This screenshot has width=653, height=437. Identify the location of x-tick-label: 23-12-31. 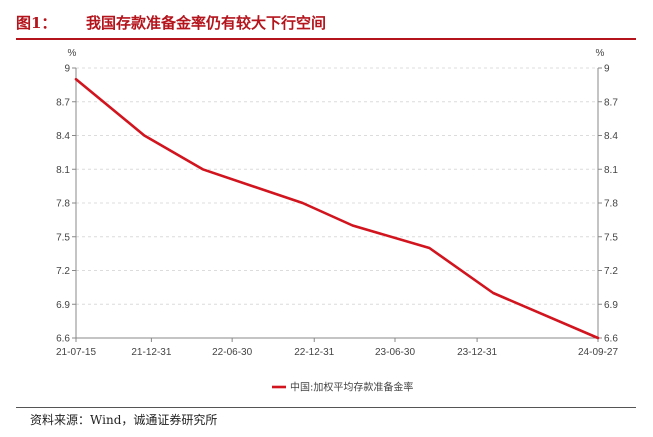
(477, 352).